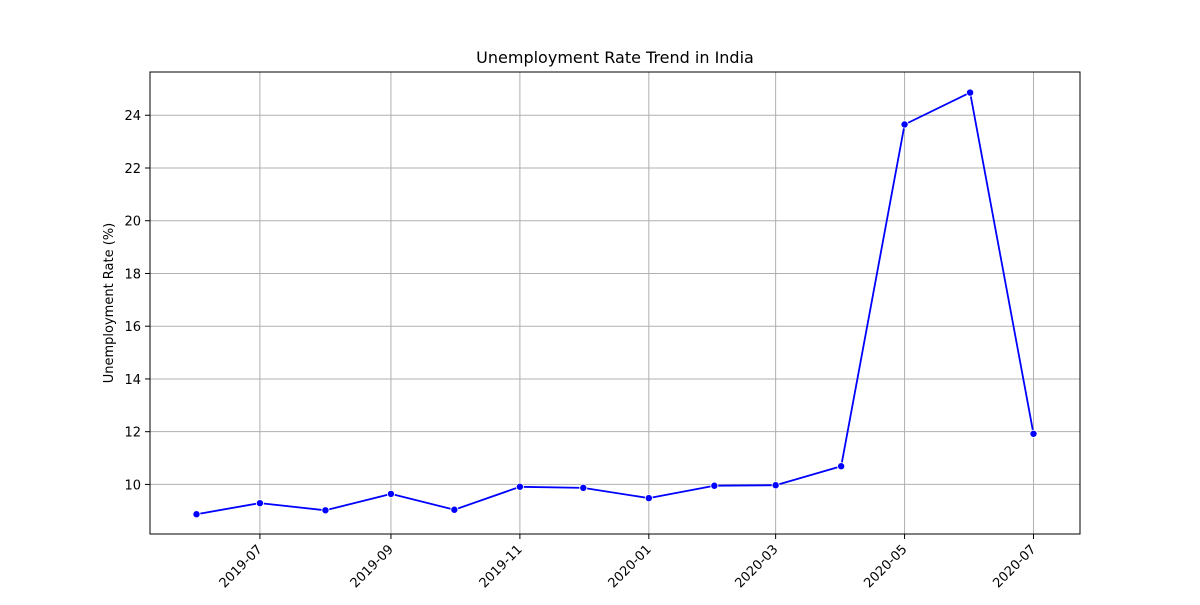 The width and height of the screenshot is (1200, 605). What do you see at coordinates (132, 274) in the screenshot?
I see `y-tick-label: 18` at bounding box center [132, 274].